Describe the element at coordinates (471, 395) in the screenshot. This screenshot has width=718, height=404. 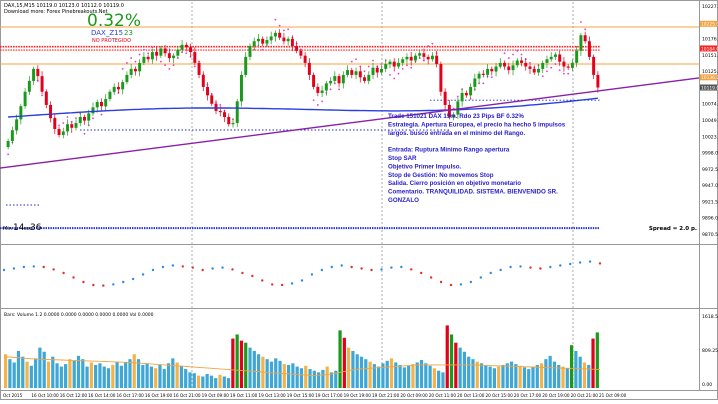
I see `time-tick-label: 20 Oct 13:00` at that location.